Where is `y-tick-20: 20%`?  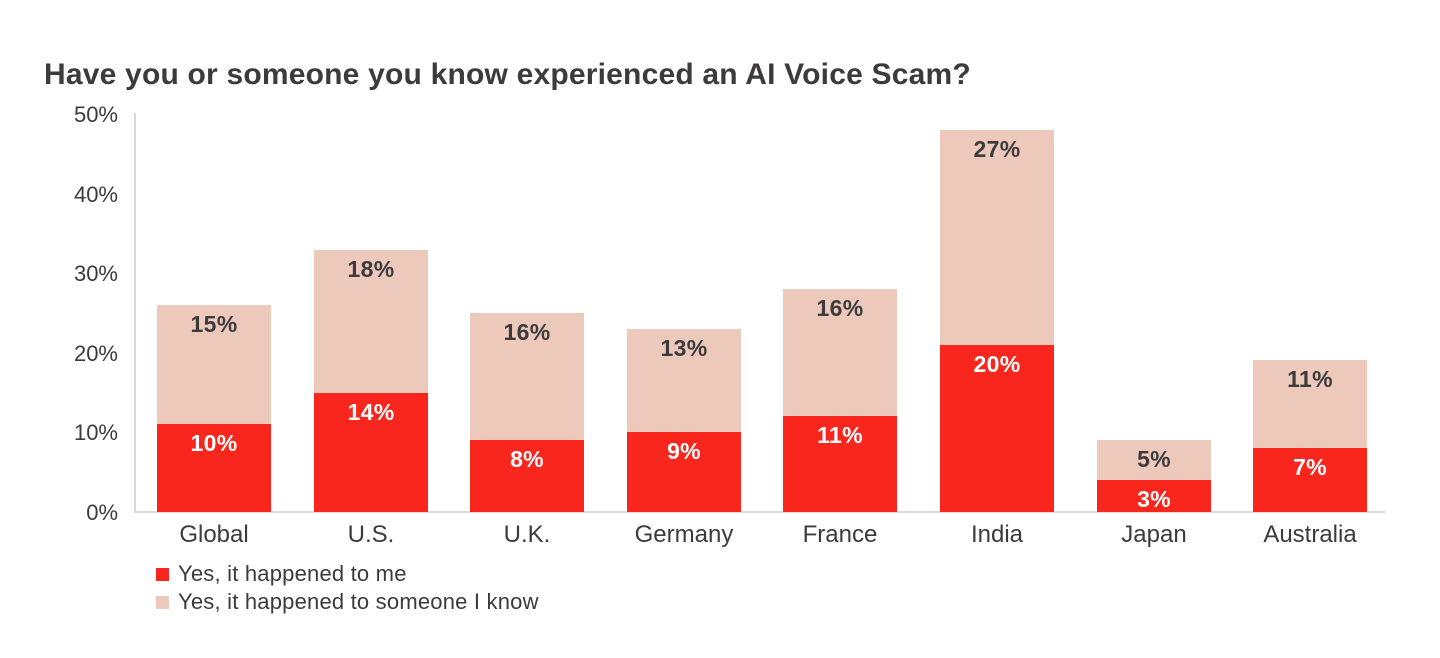
y-tick-20: 20% is located at coordinates (95, 353).